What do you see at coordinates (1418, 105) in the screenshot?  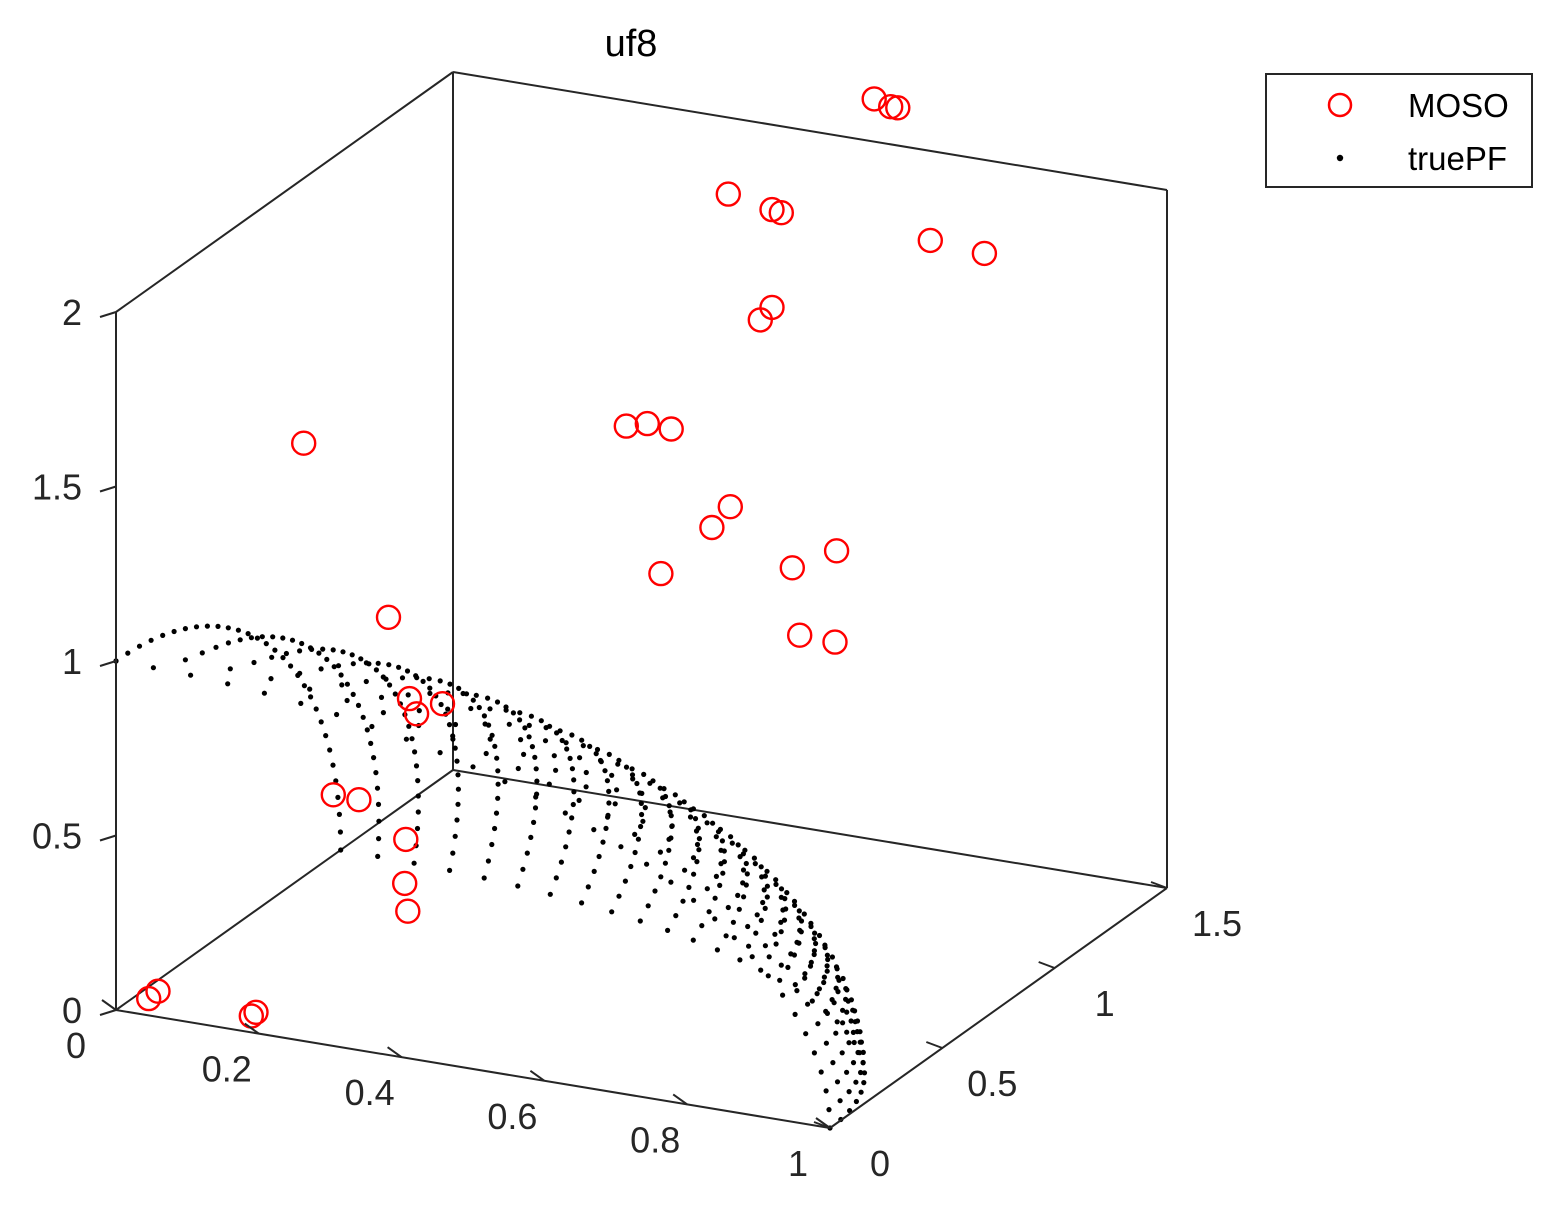 I see `legend-item-moso: MOSO` at bounding box center [1418, 105].